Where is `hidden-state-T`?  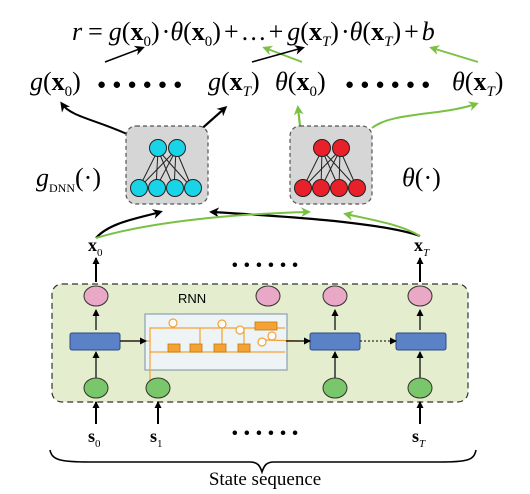
hidden-state-T is located at coordinates (421, 341).